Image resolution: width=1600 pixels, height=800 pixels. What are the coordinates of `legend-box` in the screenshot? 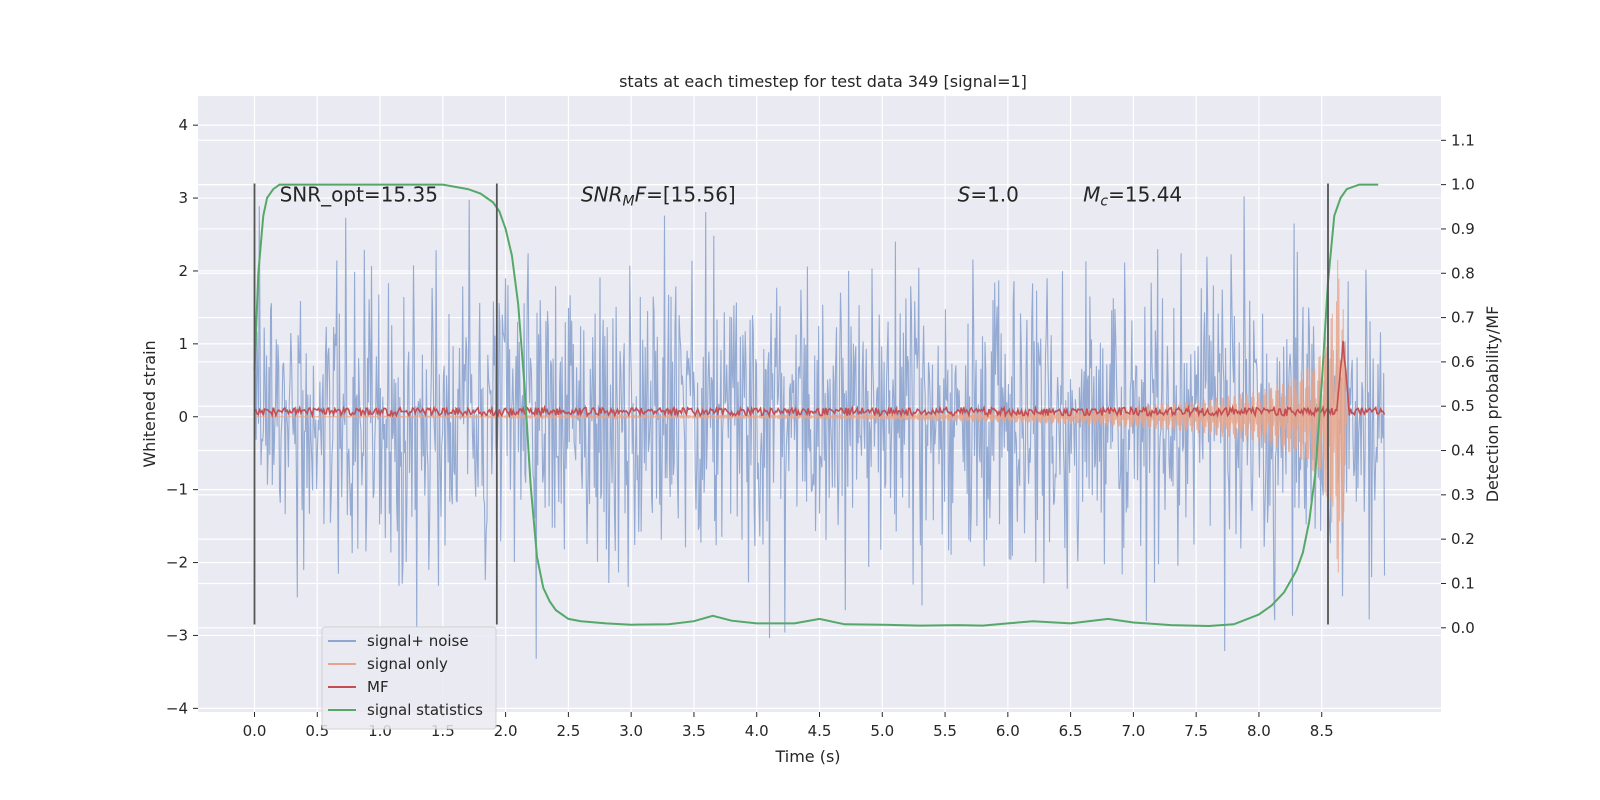 It's located at (409, 678).